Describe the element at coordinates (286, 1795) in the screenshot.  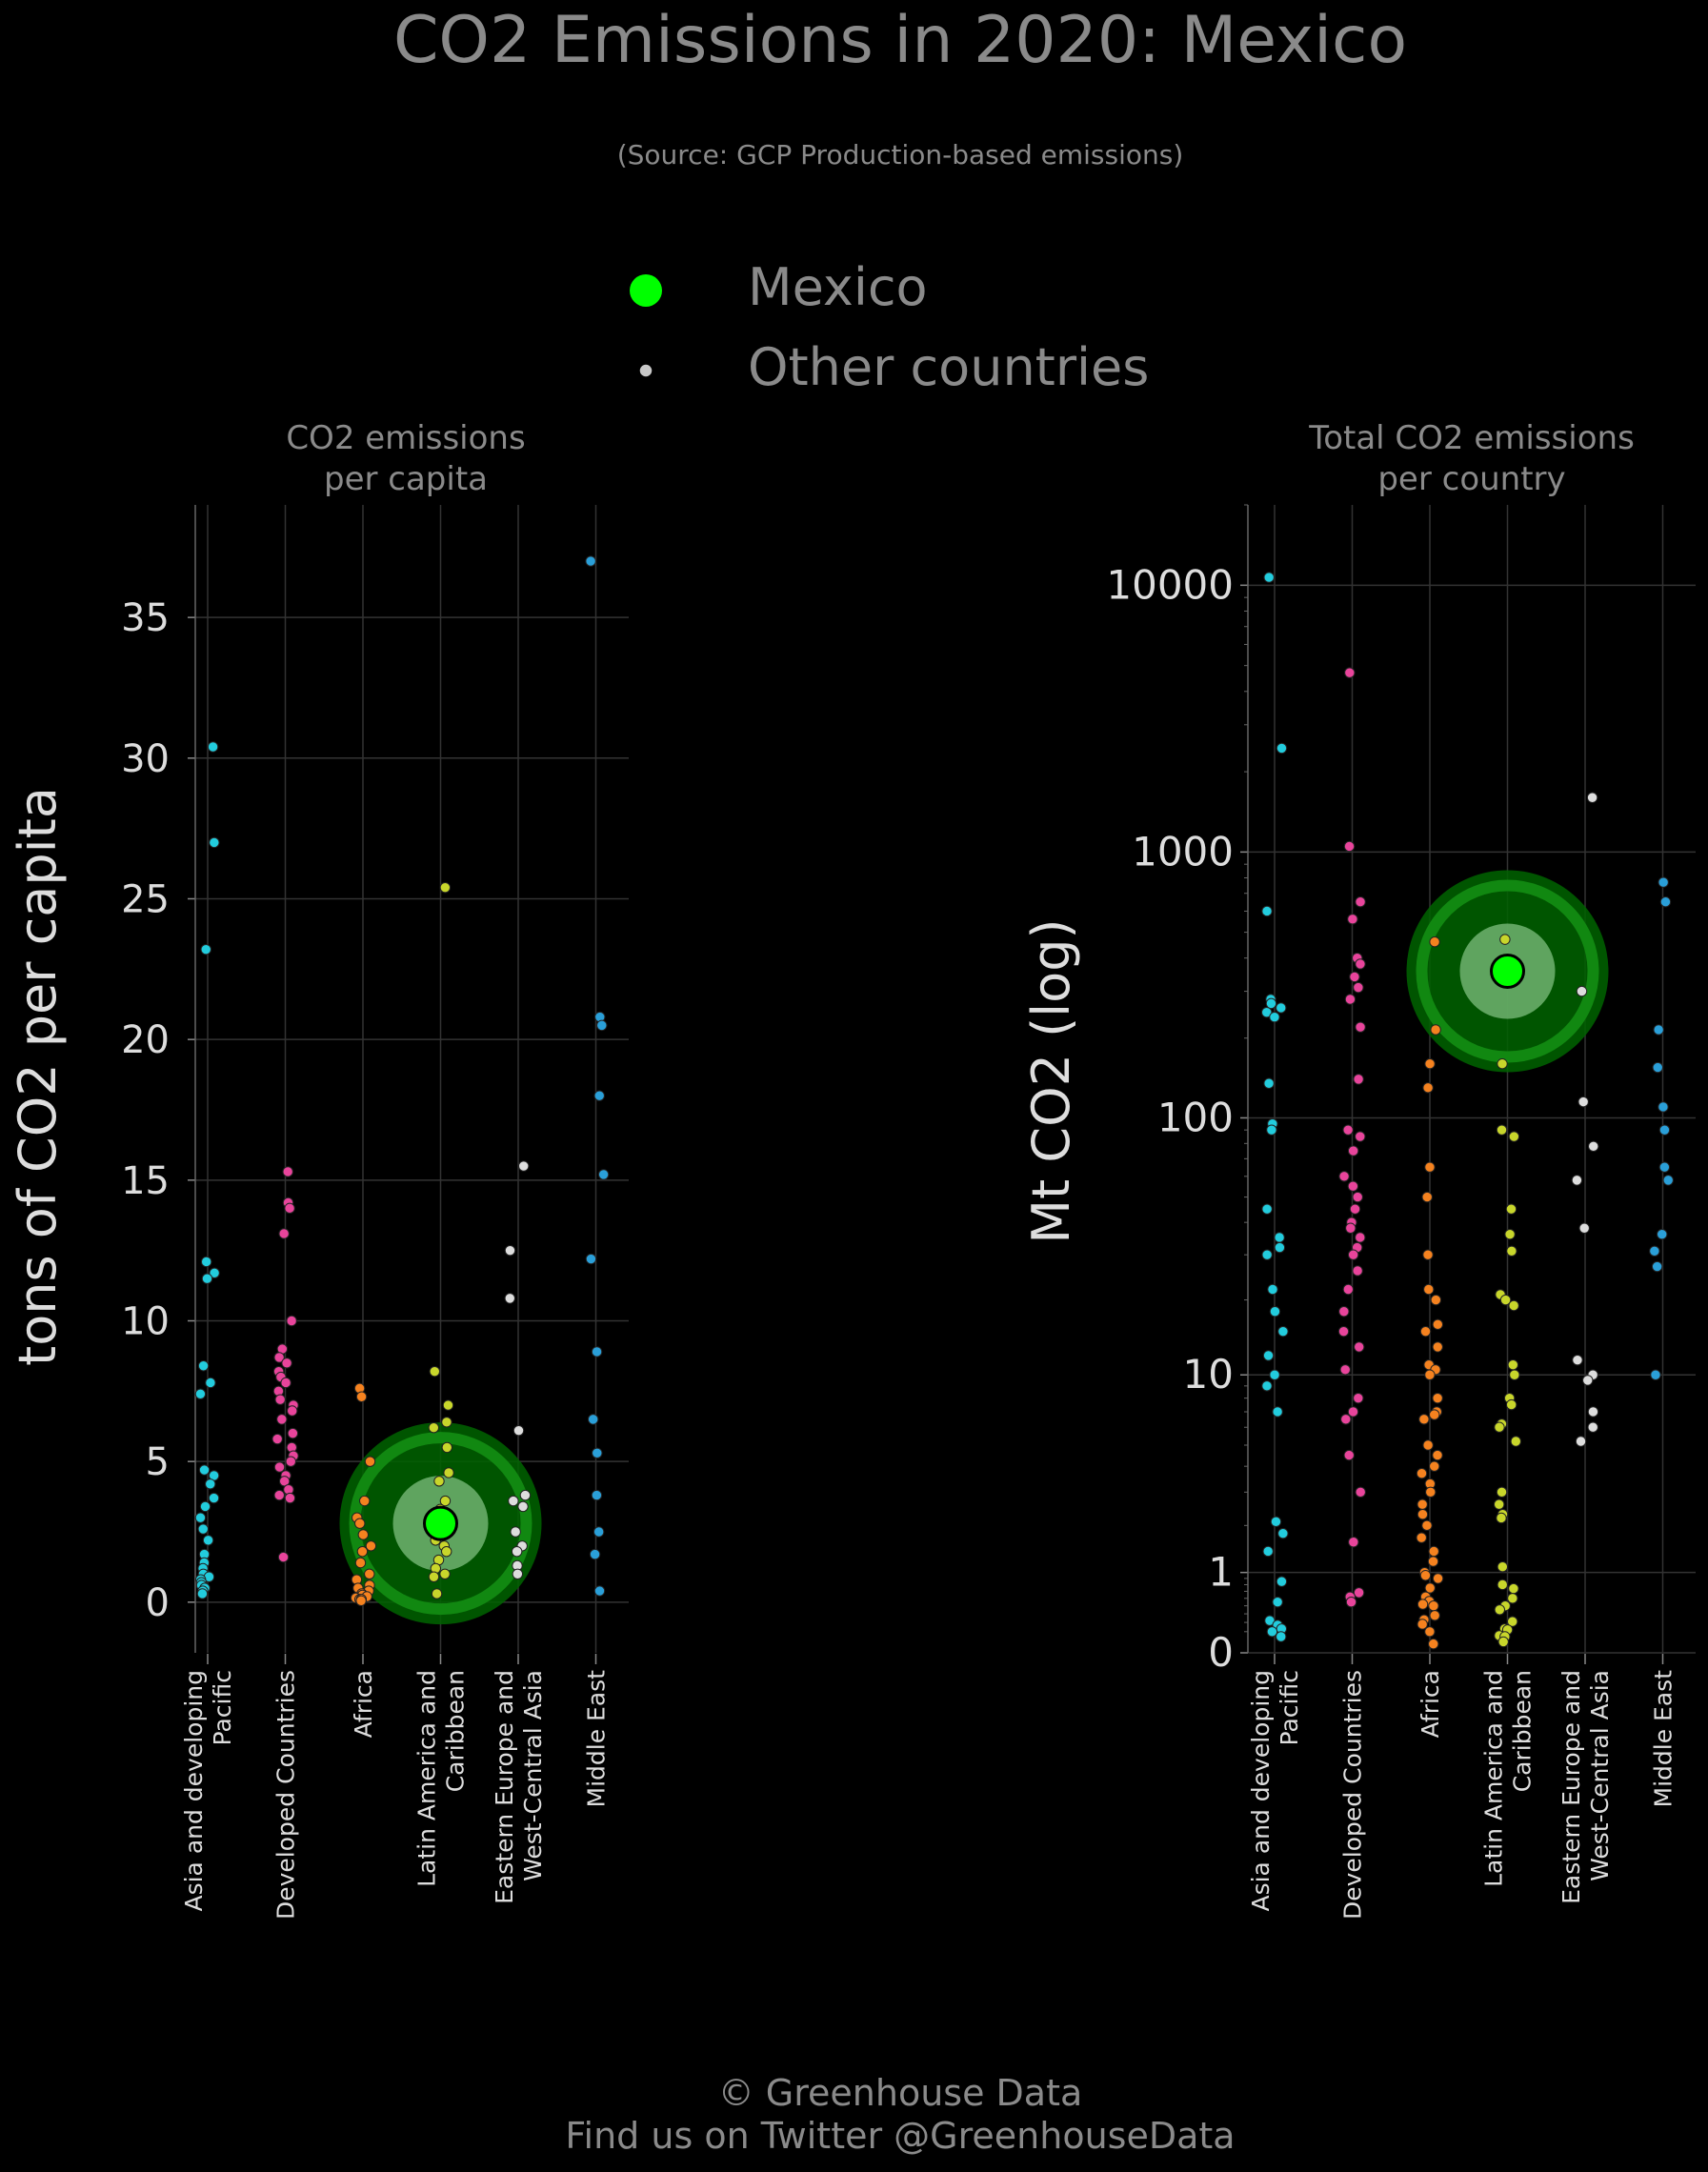
I see `x-tick-label-developed-countries: Developed Countries` at that location.